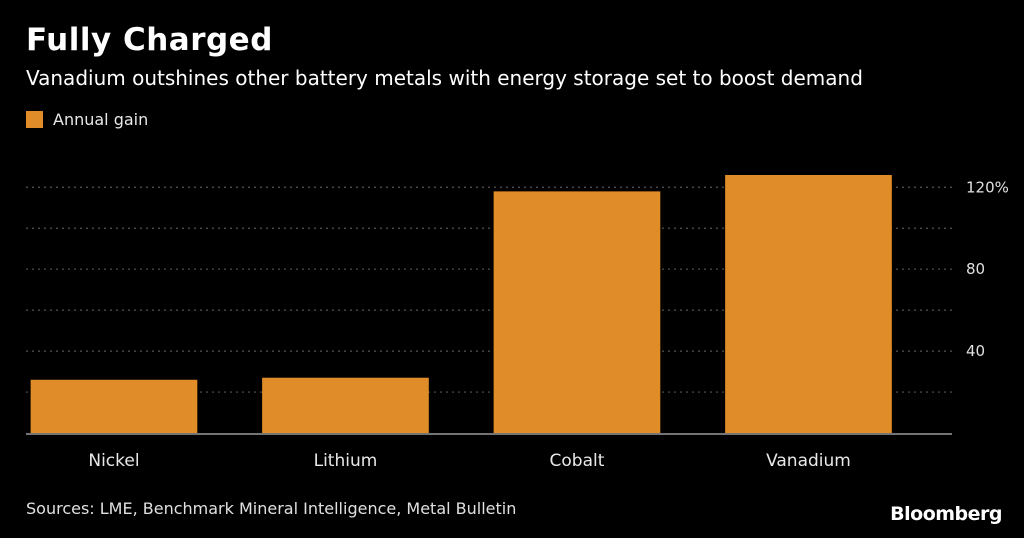 The height and width of the screenshot is (538, 1024). Describe the element at coordinates (808, 461) in the screenshot. I see `x-tick-label: Vanadium` at that location.